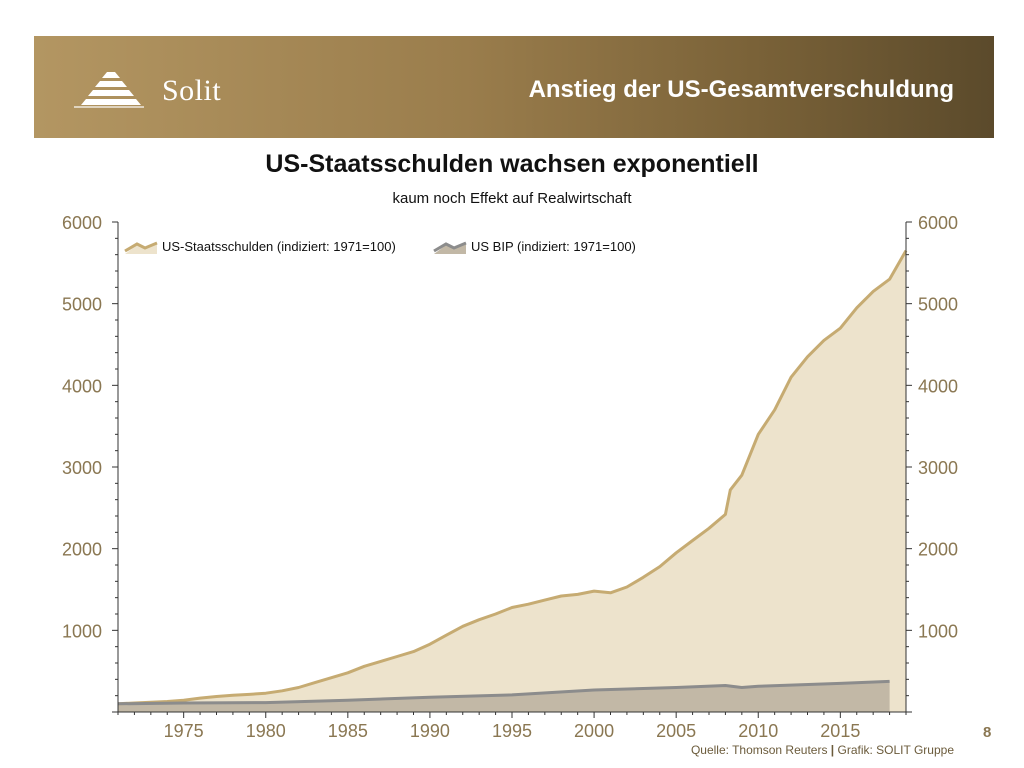 This screenshot has height=768, width=1024. I want to click on x-tick-label: 1985, so click(348, 731).